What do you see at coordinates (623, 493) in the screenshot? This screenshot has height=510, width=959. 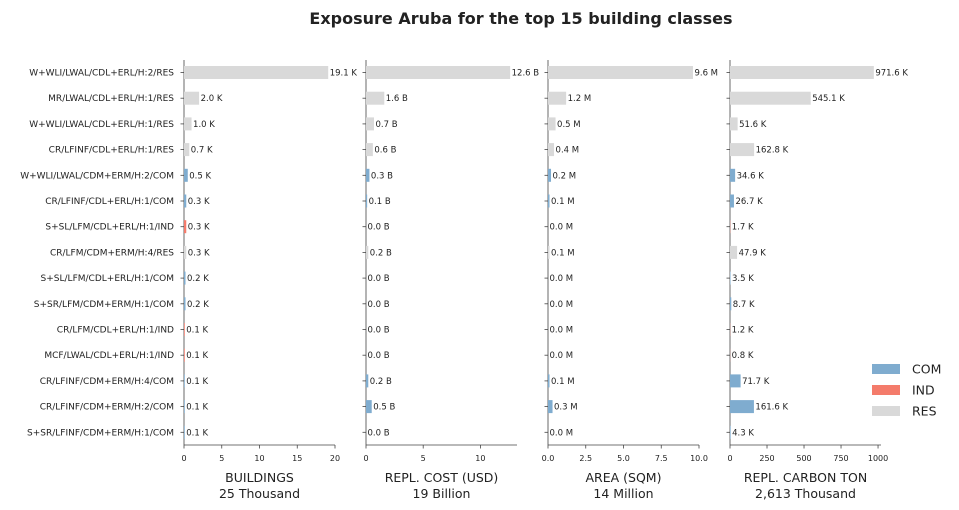 I see `x-axis-total: 14 Million` at bounding box center [623, 493].